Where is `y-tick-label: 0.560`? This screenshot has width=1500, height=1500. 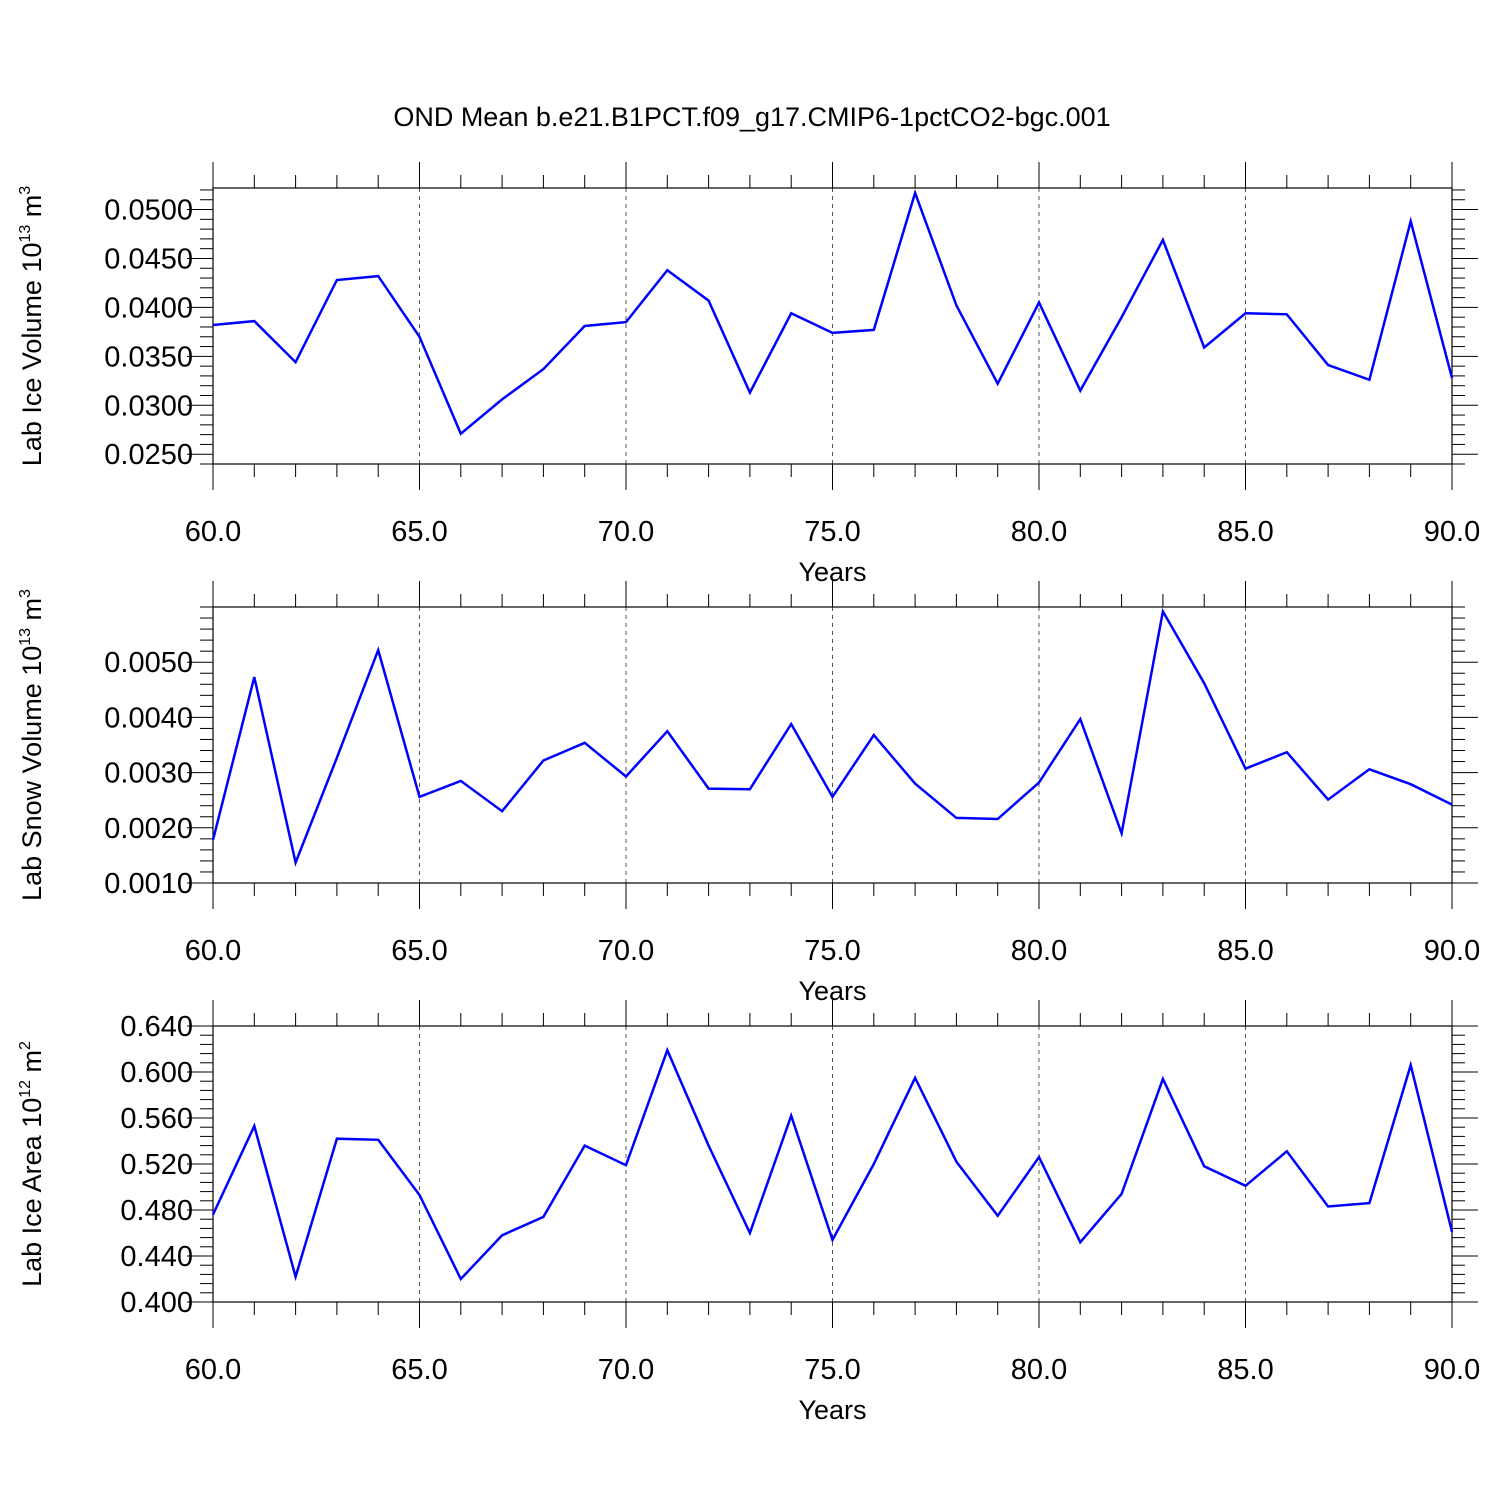 y-tick-label: 0.560 is located at coordinates (156, 1119).